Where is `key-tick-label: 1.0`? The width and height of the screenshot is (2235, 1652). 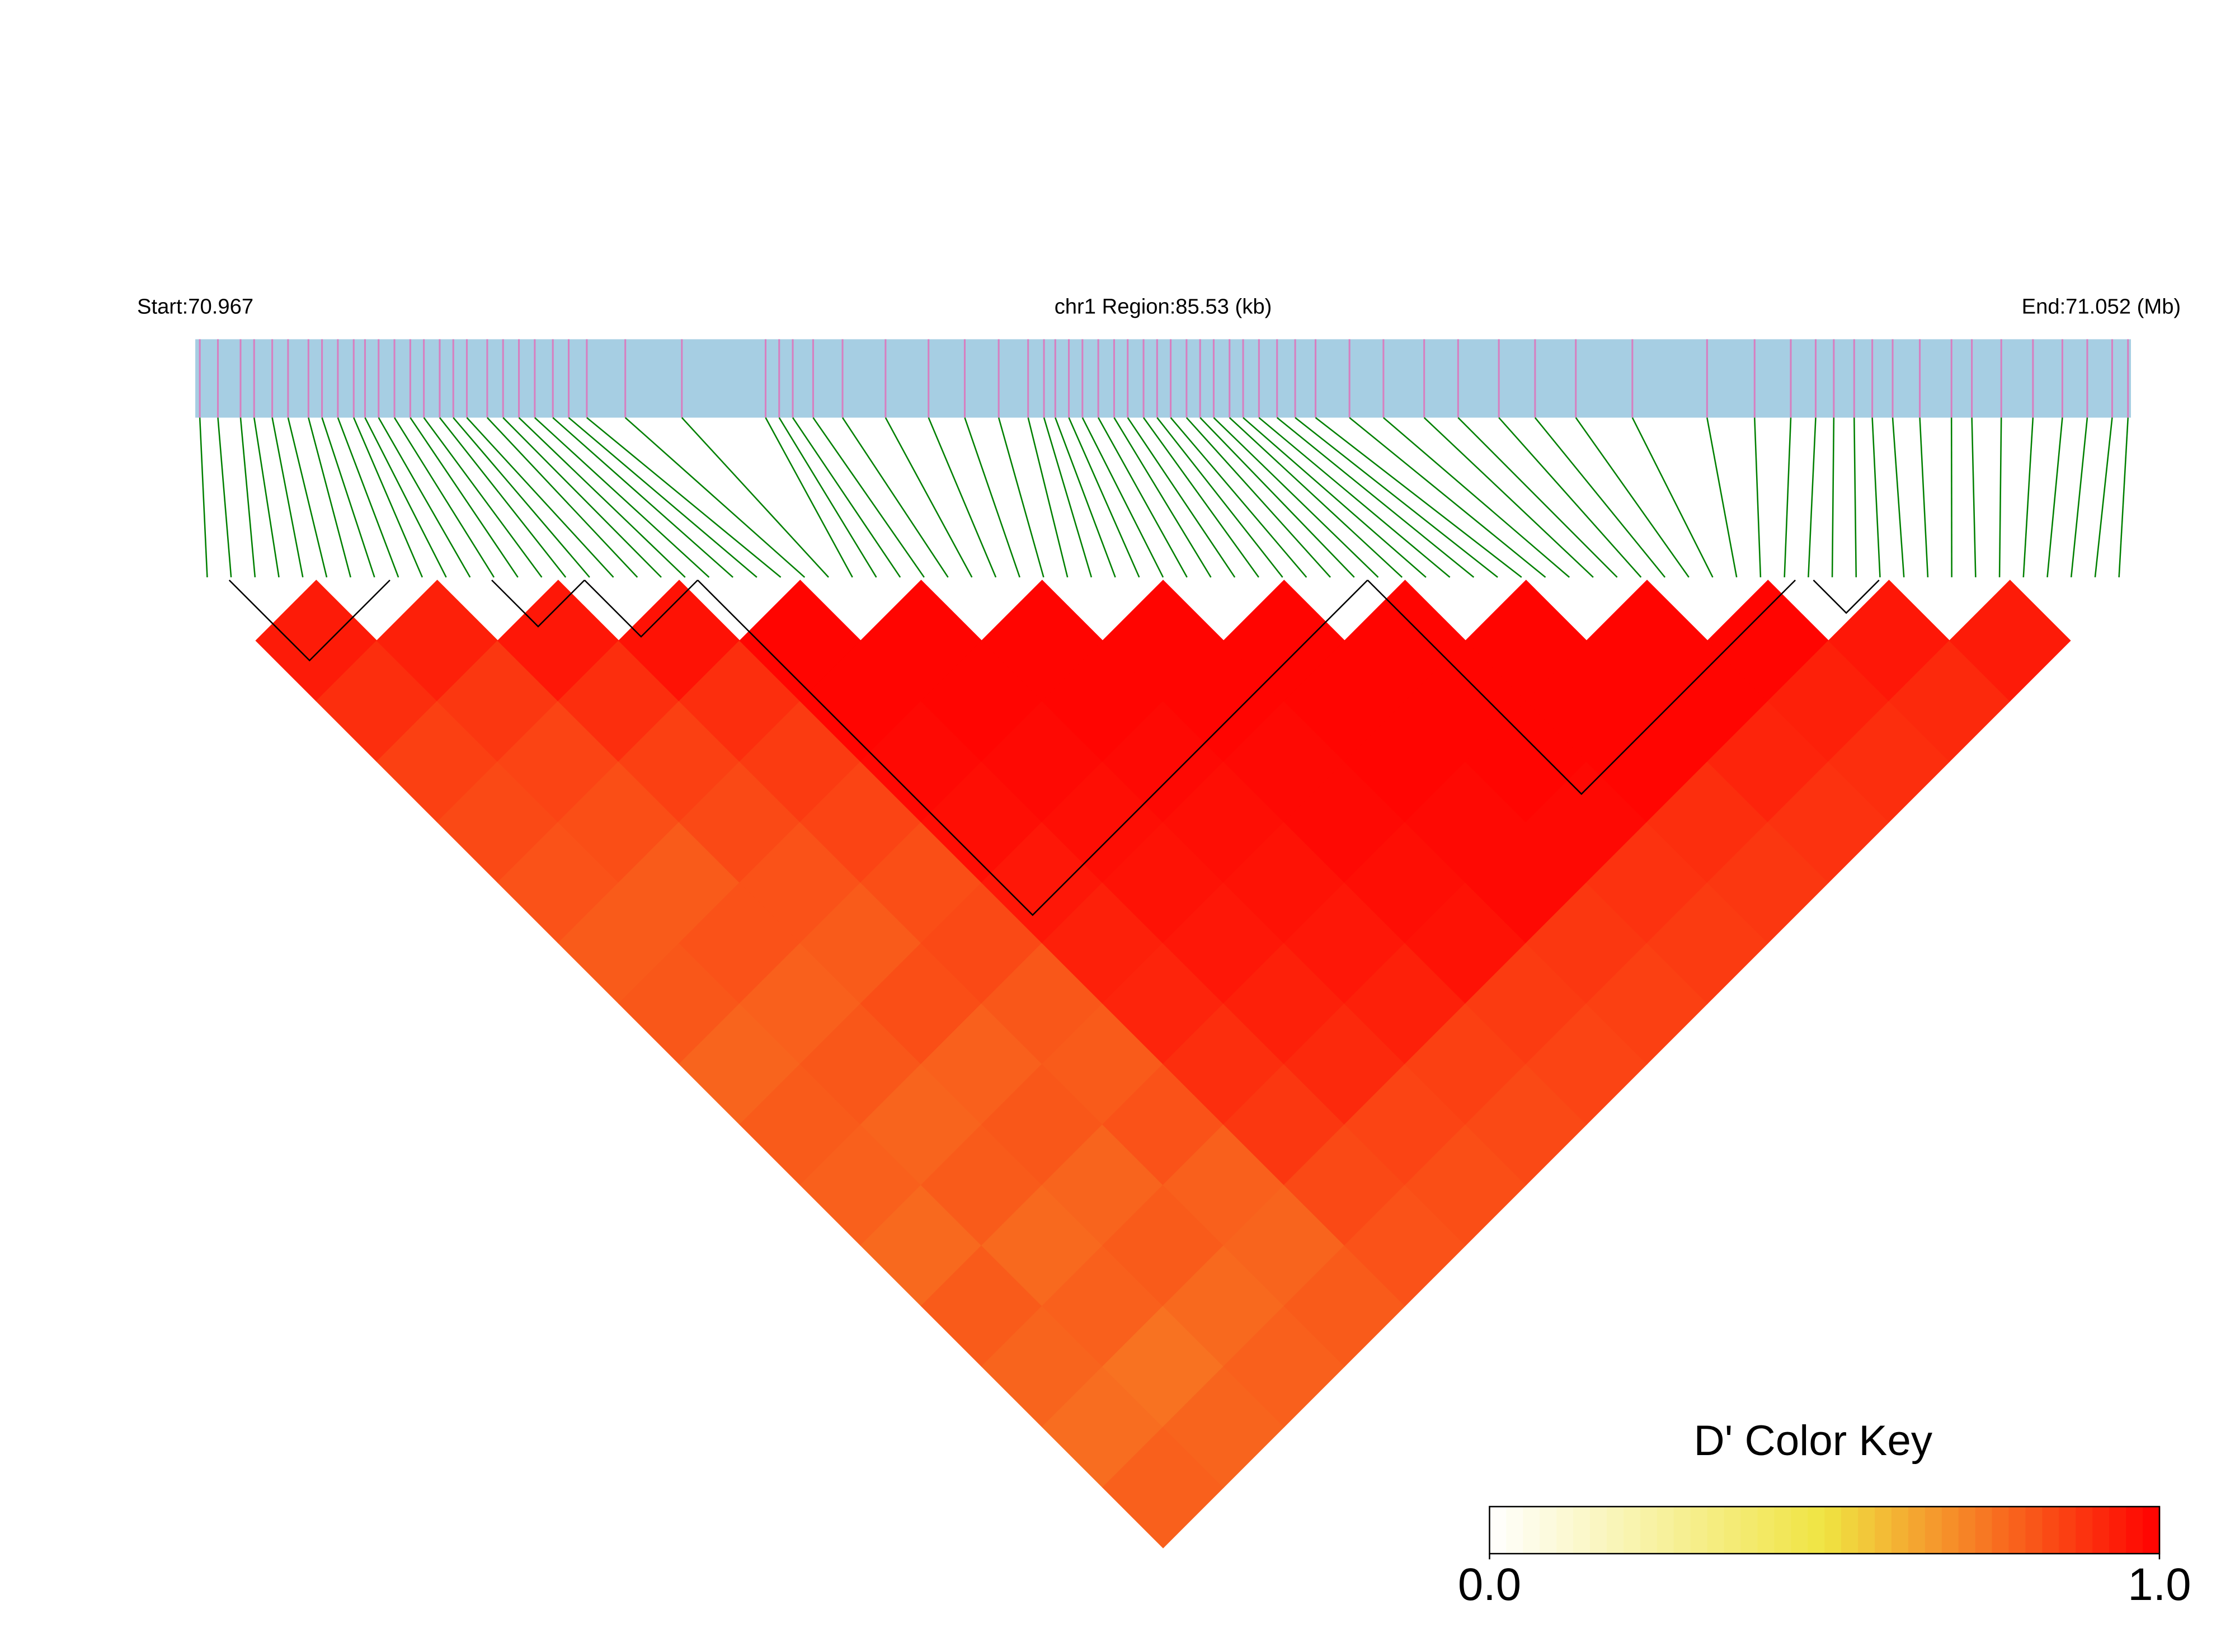 key-tick-label: 1.0 is located at coordinates (2159, 1585).